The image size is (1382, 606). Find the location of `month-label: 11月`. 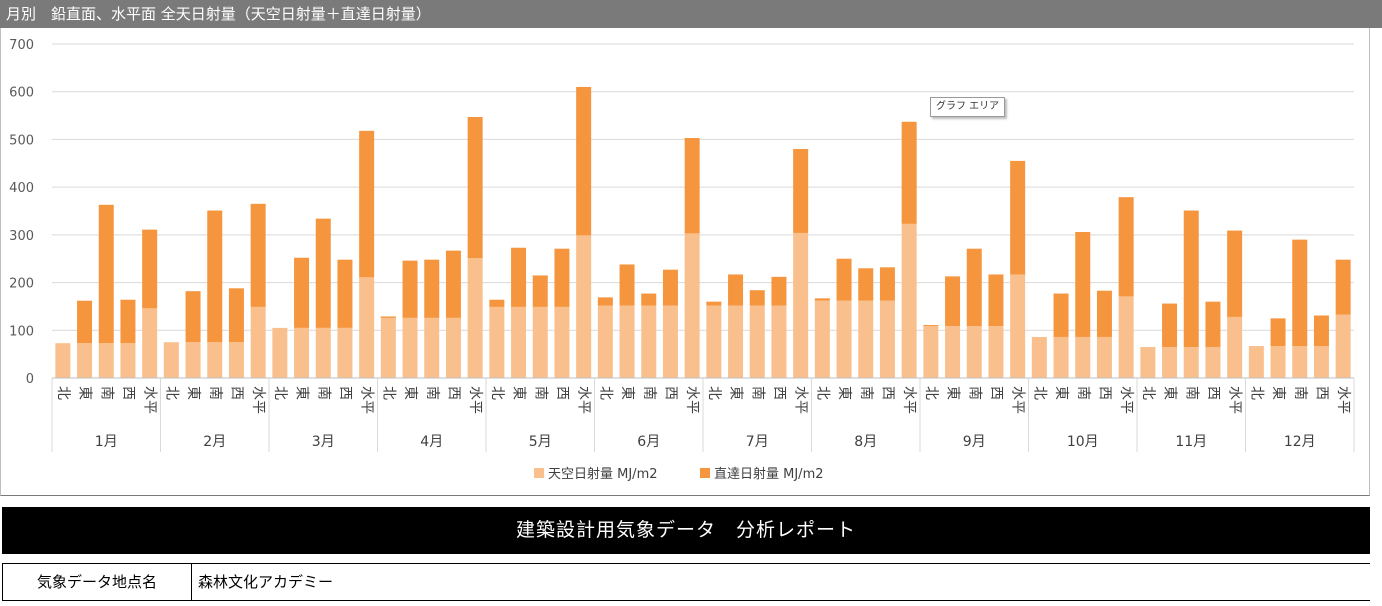

month-label: 11月 is located at coordinates (1191, 442).